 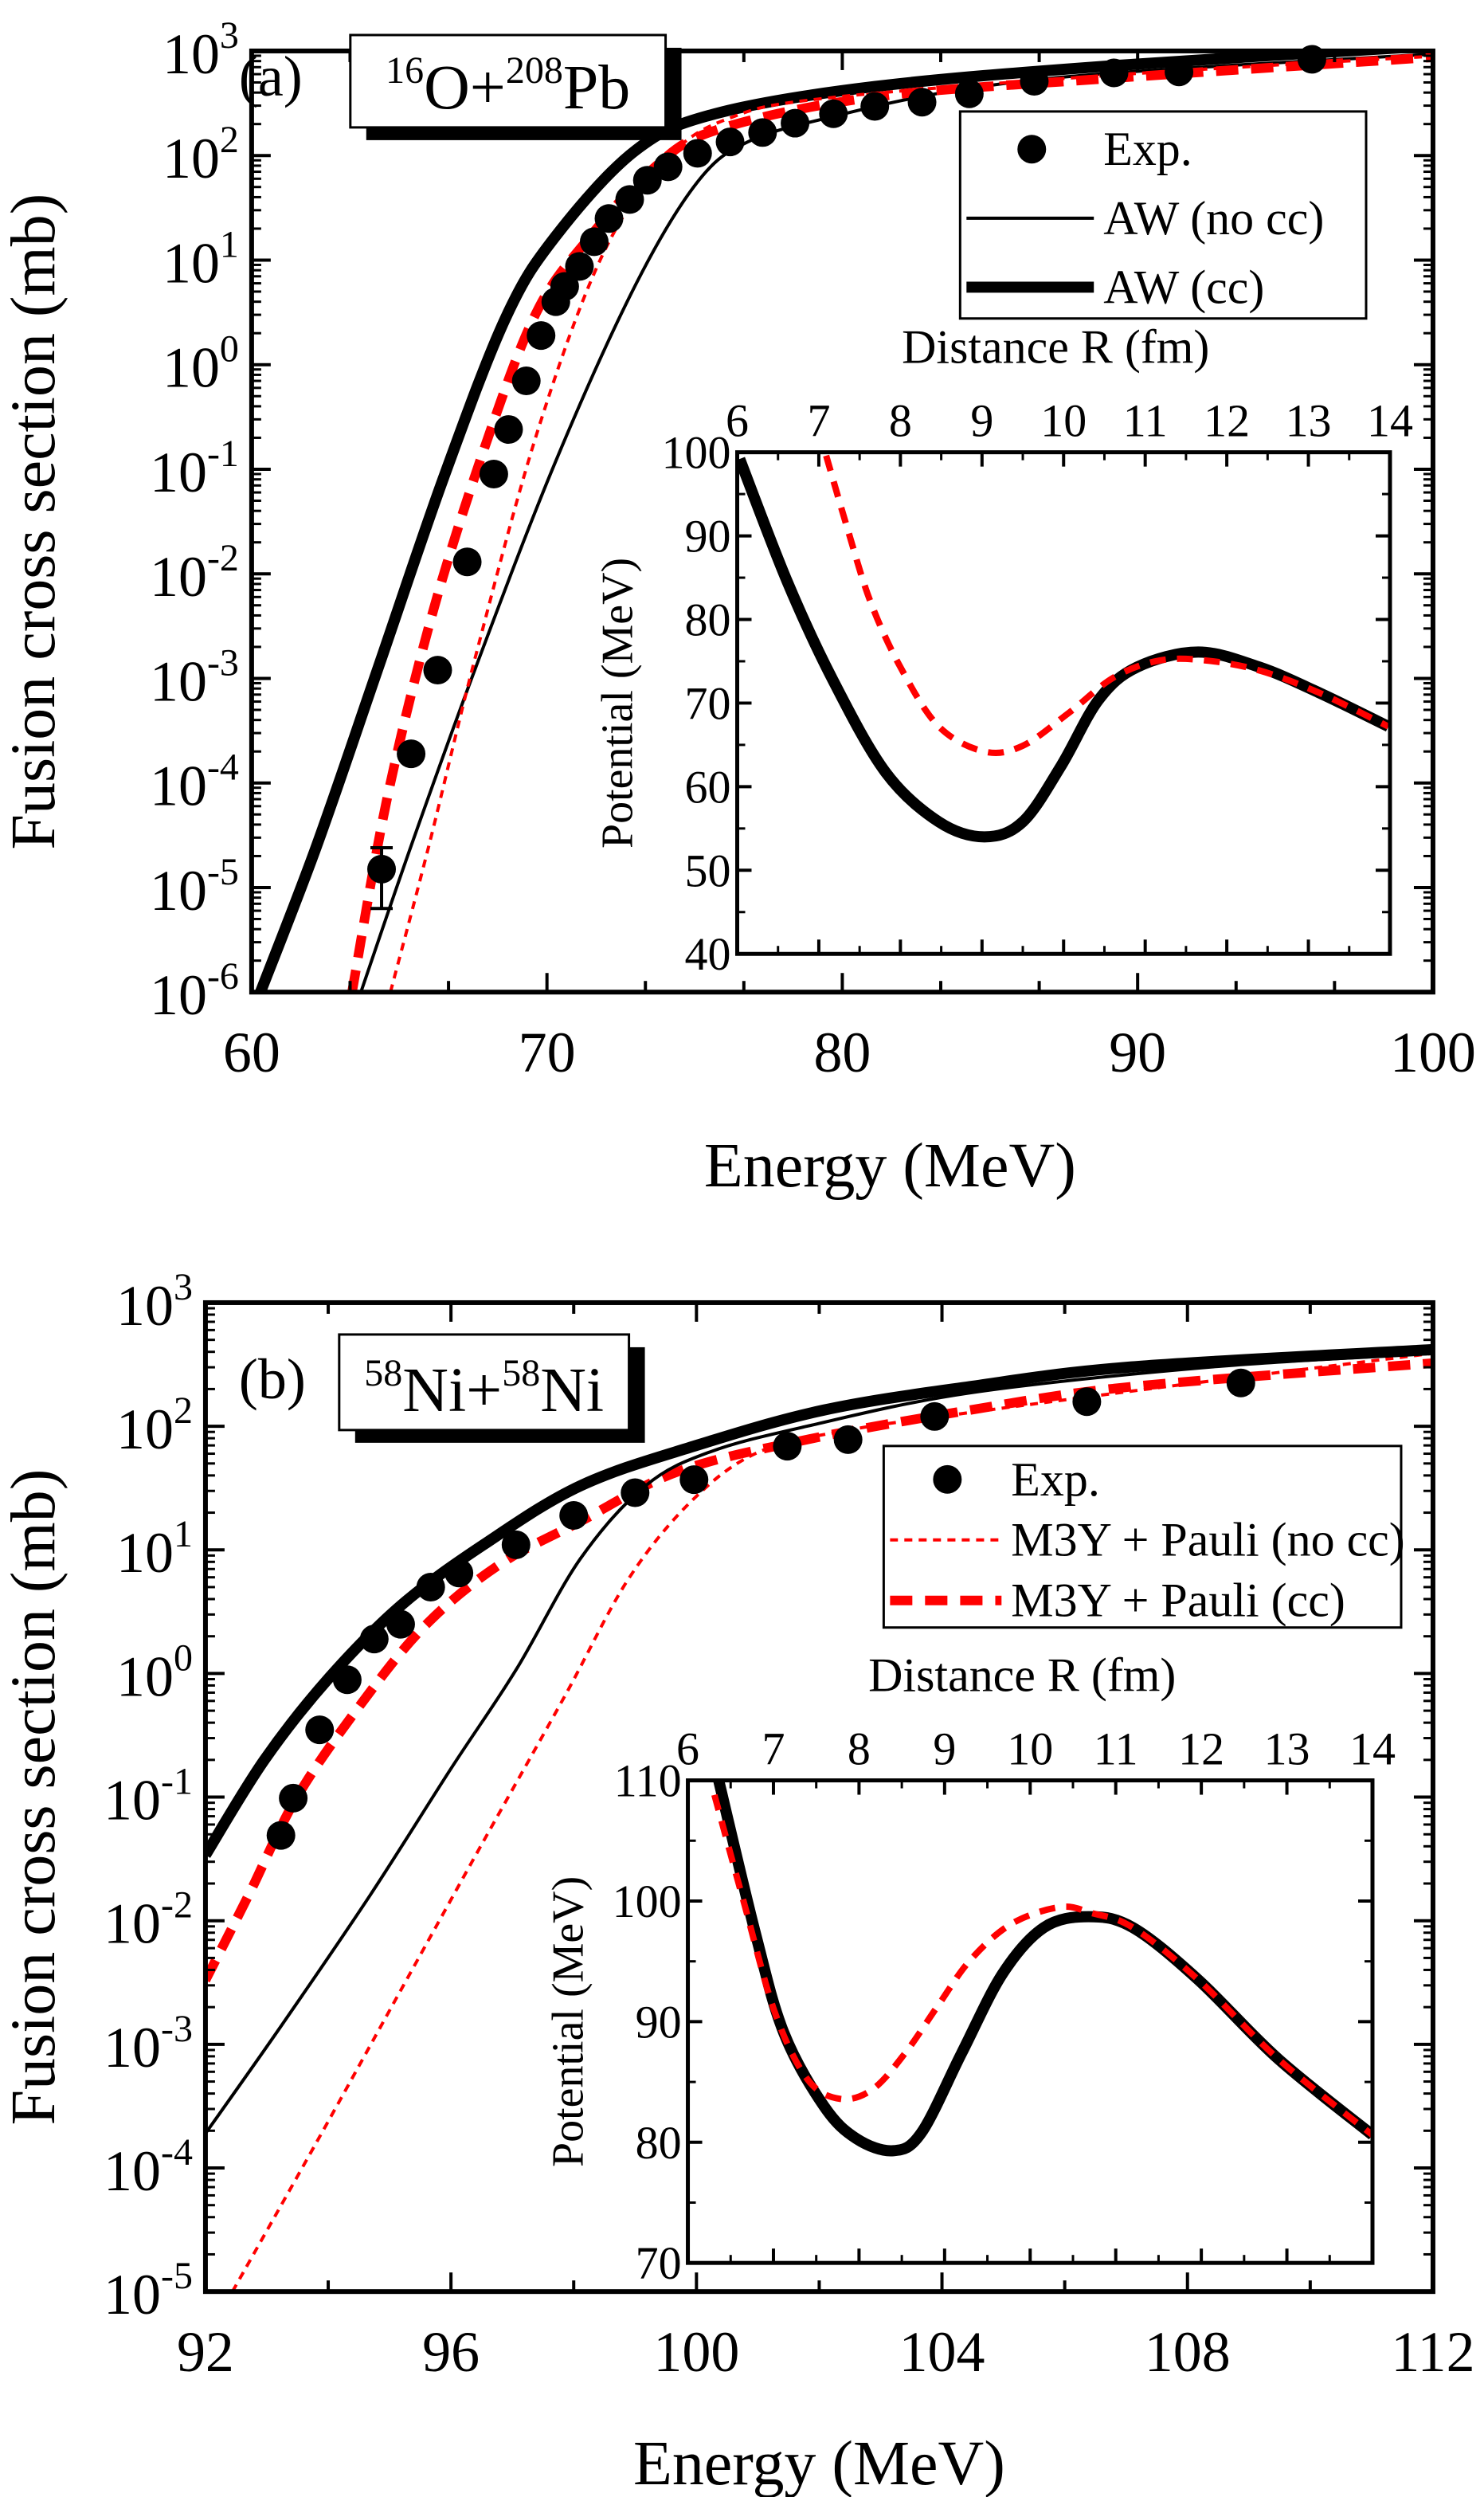 I want to click on inset-x-tick-label: 9, so click(x=981, y=421).